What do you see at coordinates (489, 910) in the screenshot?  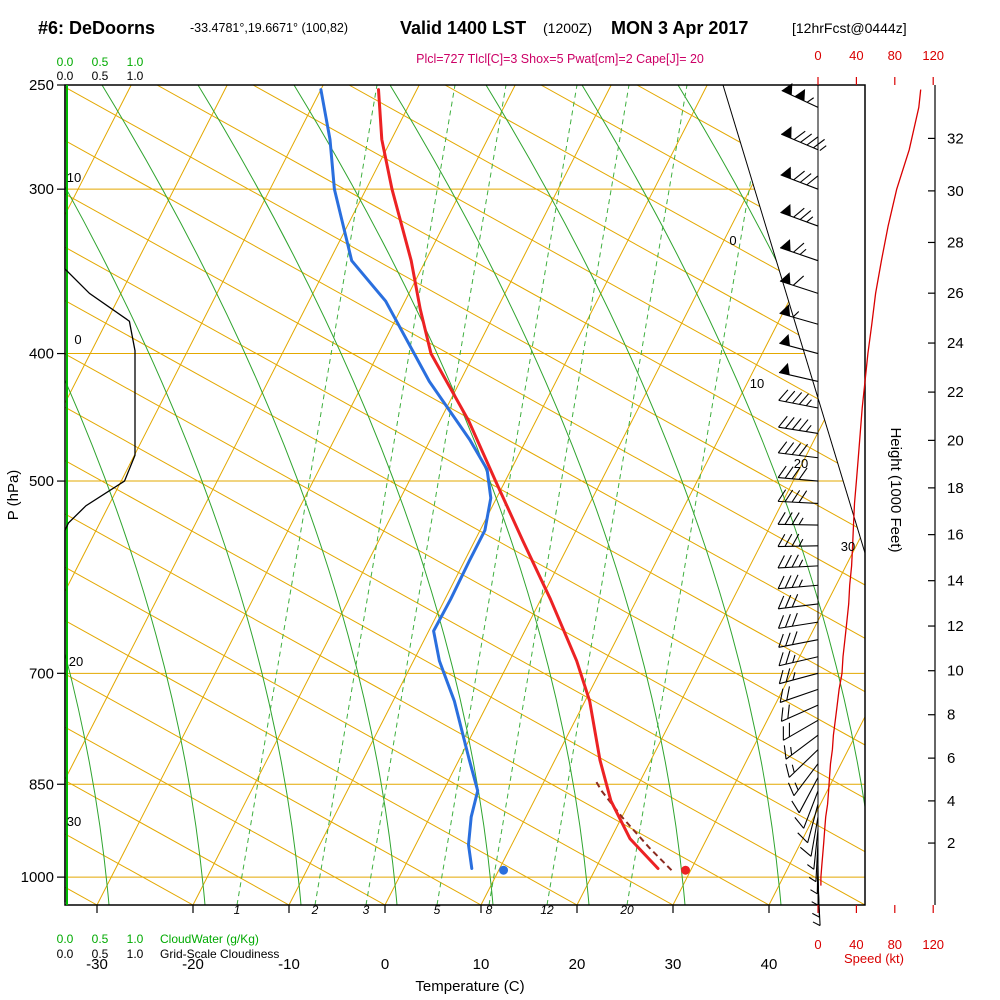 I see `mixing-ratio-label: 8` at bounding box center [489, 910].